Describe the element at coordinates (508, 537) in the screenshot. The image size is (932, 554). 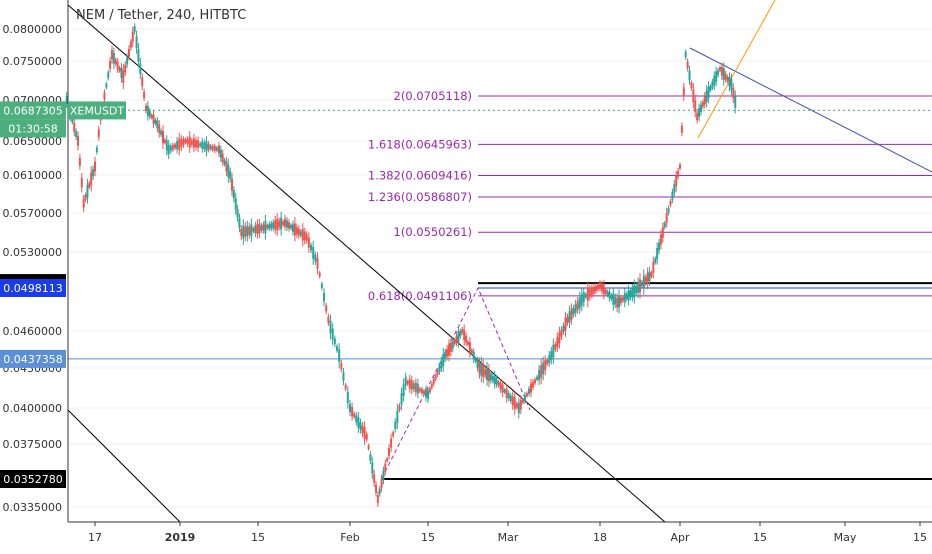
I see `x-tick-label: Mar` at that location.